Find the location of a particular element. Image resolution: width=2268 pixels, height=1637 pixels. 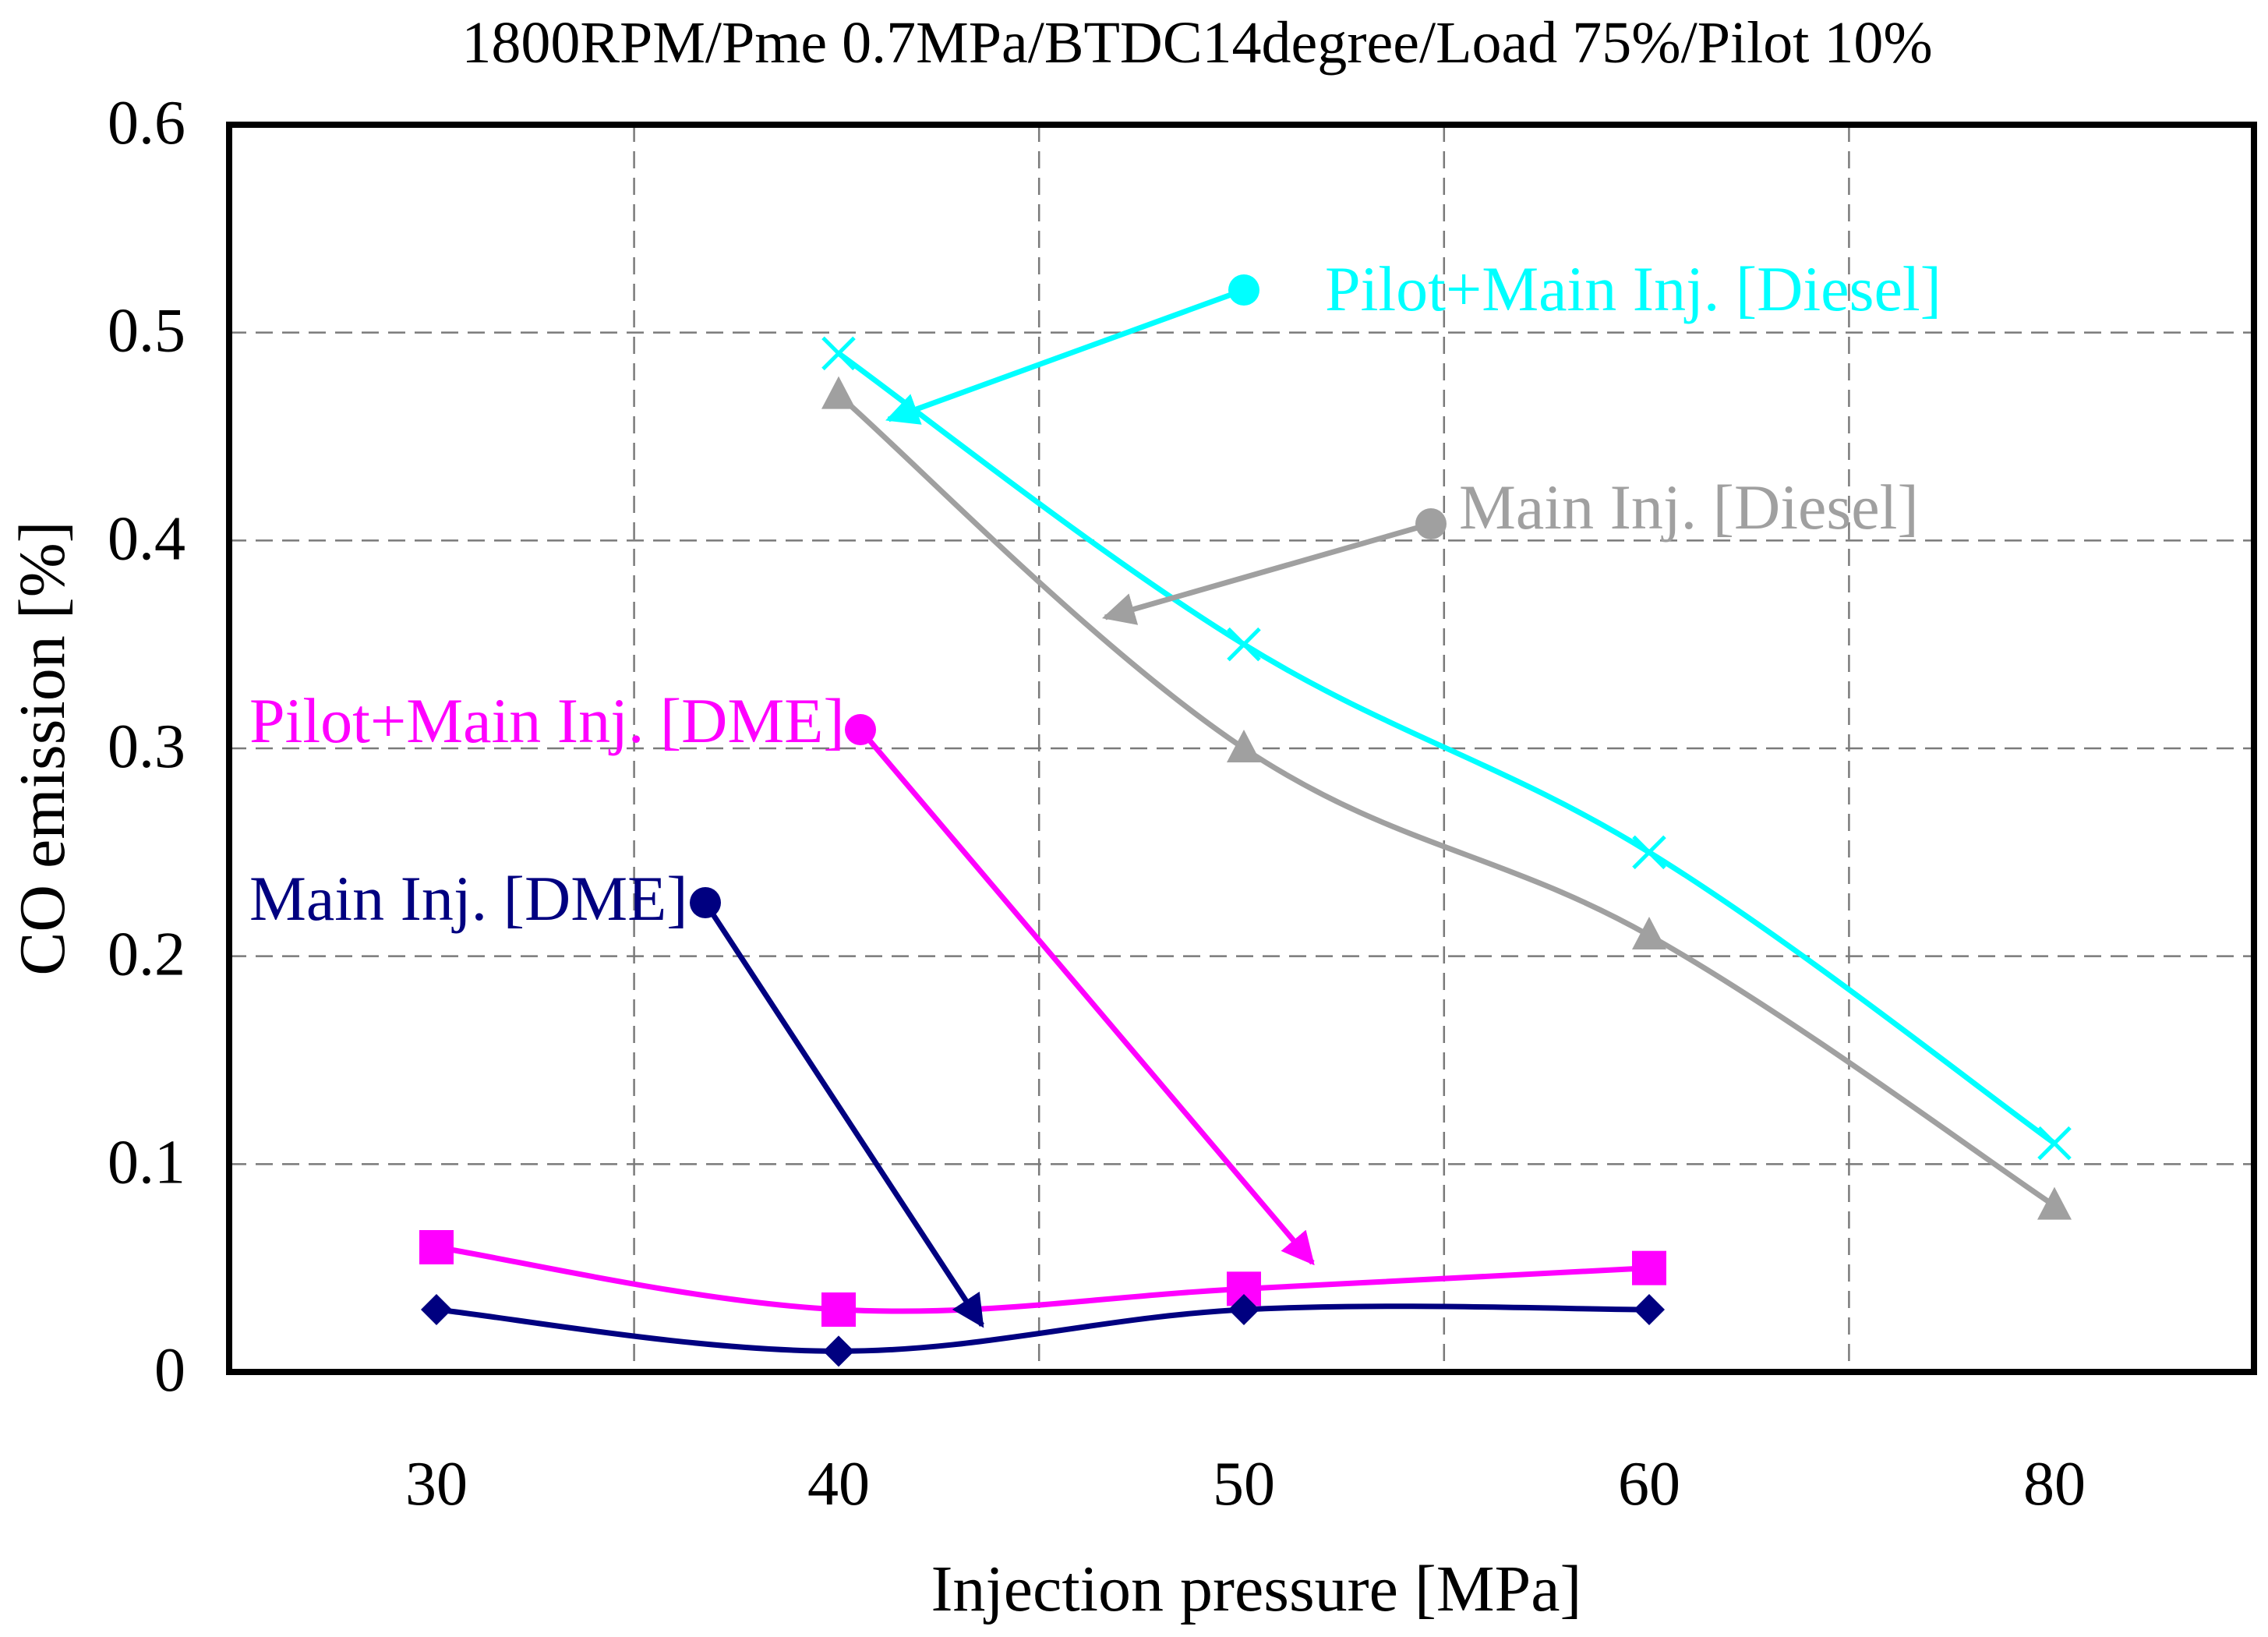

legend-label-pilot-main-diesel: Pilot+Main Inj. [Diesel] is located at coordinates (1633, 288).